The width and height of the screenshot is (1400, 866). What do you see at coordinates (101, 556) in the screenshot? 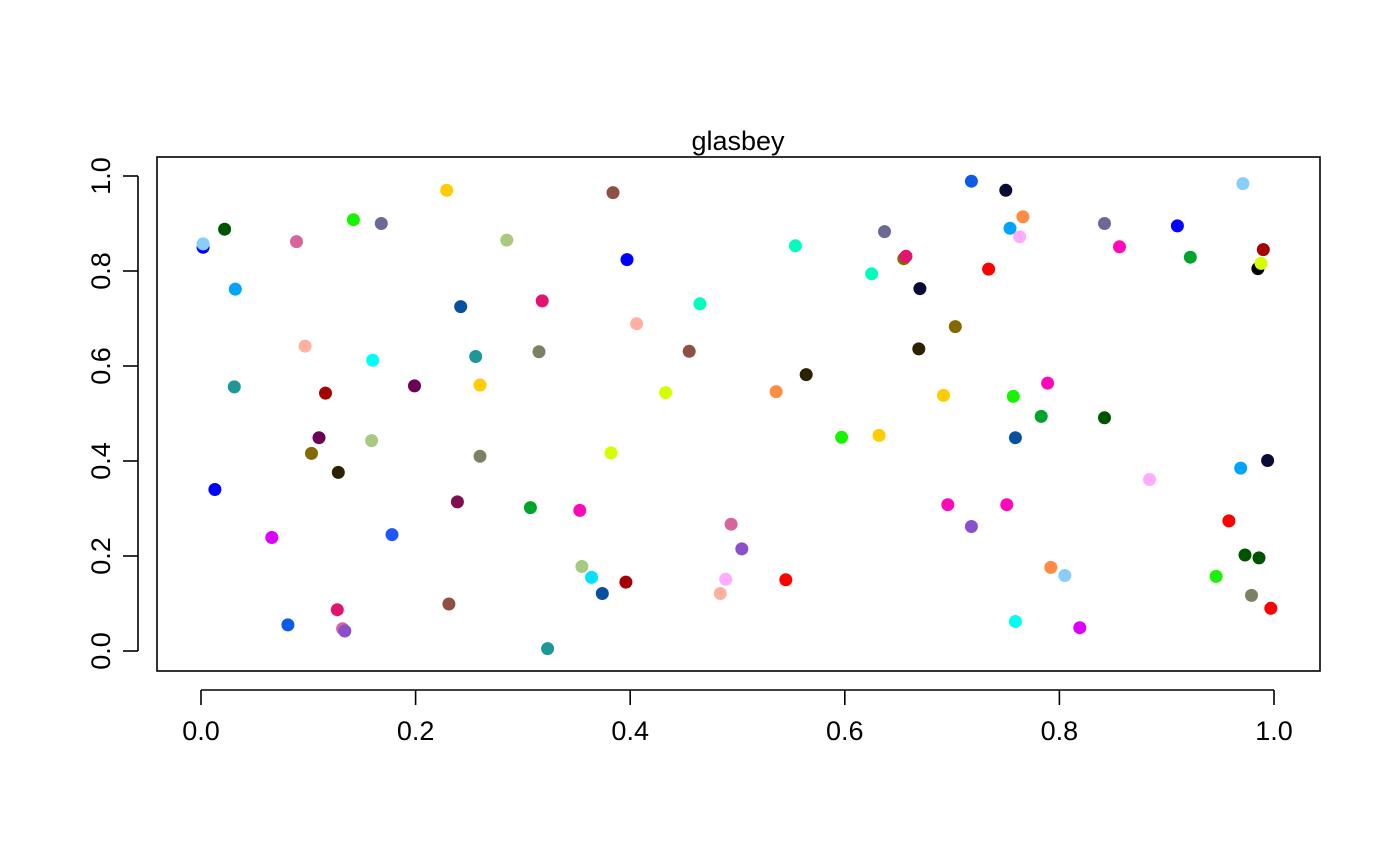
I see `y-tick-label: 0.2` at bounding box center [101, 556].